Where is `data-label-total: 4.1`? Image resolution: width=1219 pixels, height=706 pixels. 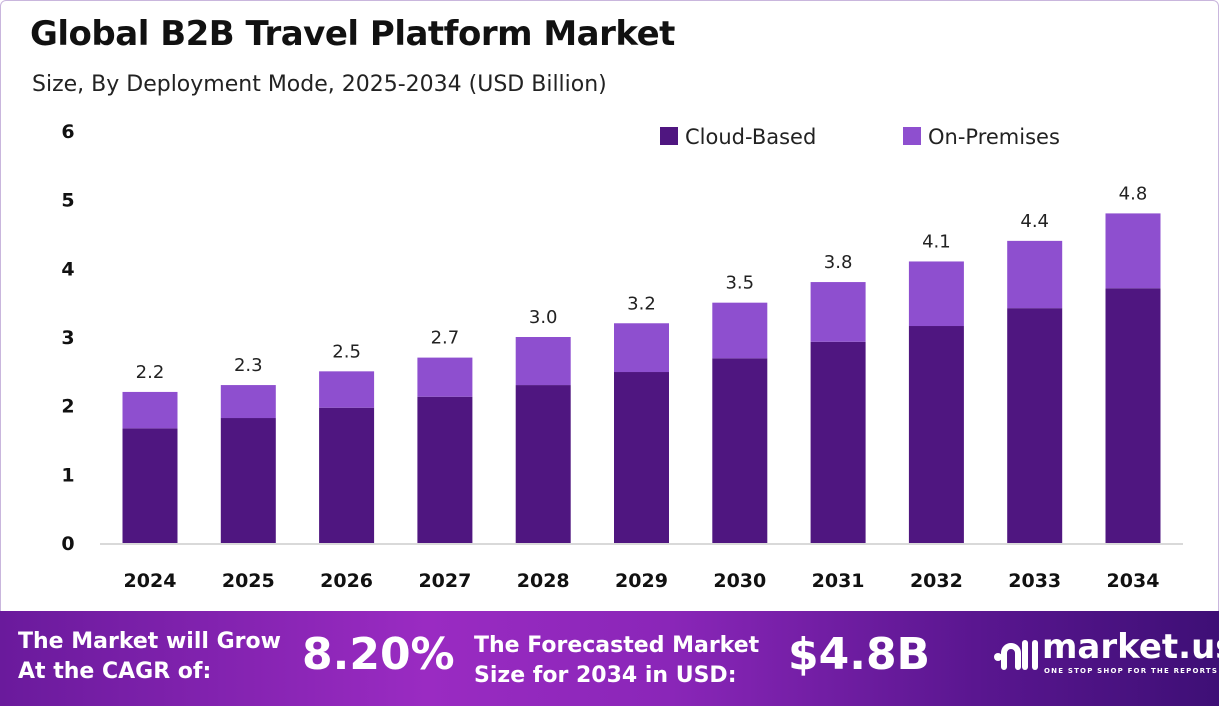 data-label-total: 4.1 is located at coordinates (936, 241).